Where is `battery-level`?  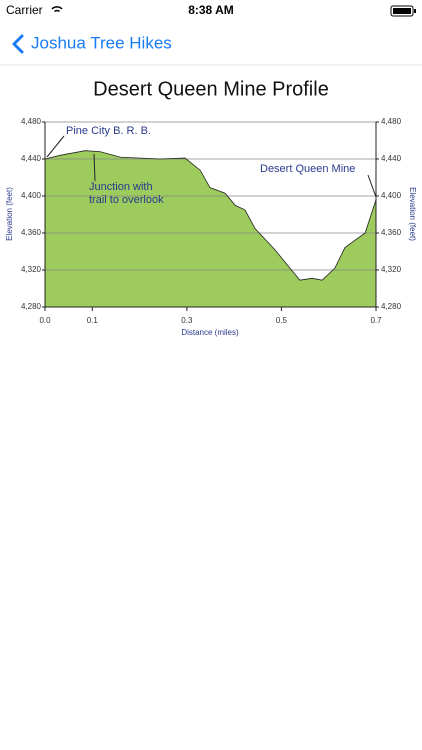 battery-level is located at coordinates (402, 11).